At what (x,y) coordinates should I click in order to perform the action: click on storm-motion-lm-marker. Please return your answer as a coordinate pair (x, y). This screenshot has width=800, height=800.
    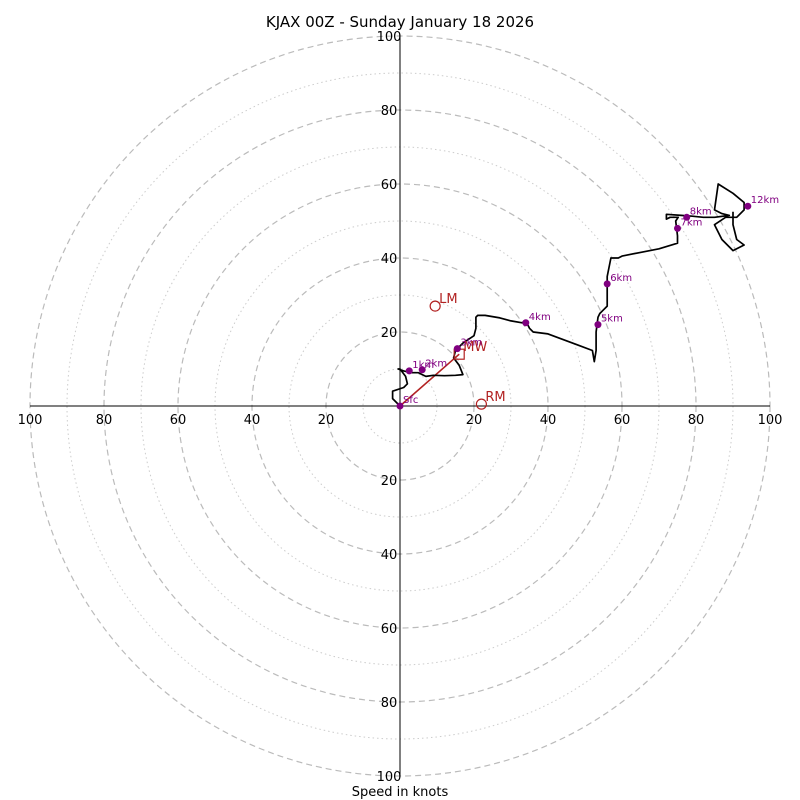
    Looking at the image, I should click on (435, 306).